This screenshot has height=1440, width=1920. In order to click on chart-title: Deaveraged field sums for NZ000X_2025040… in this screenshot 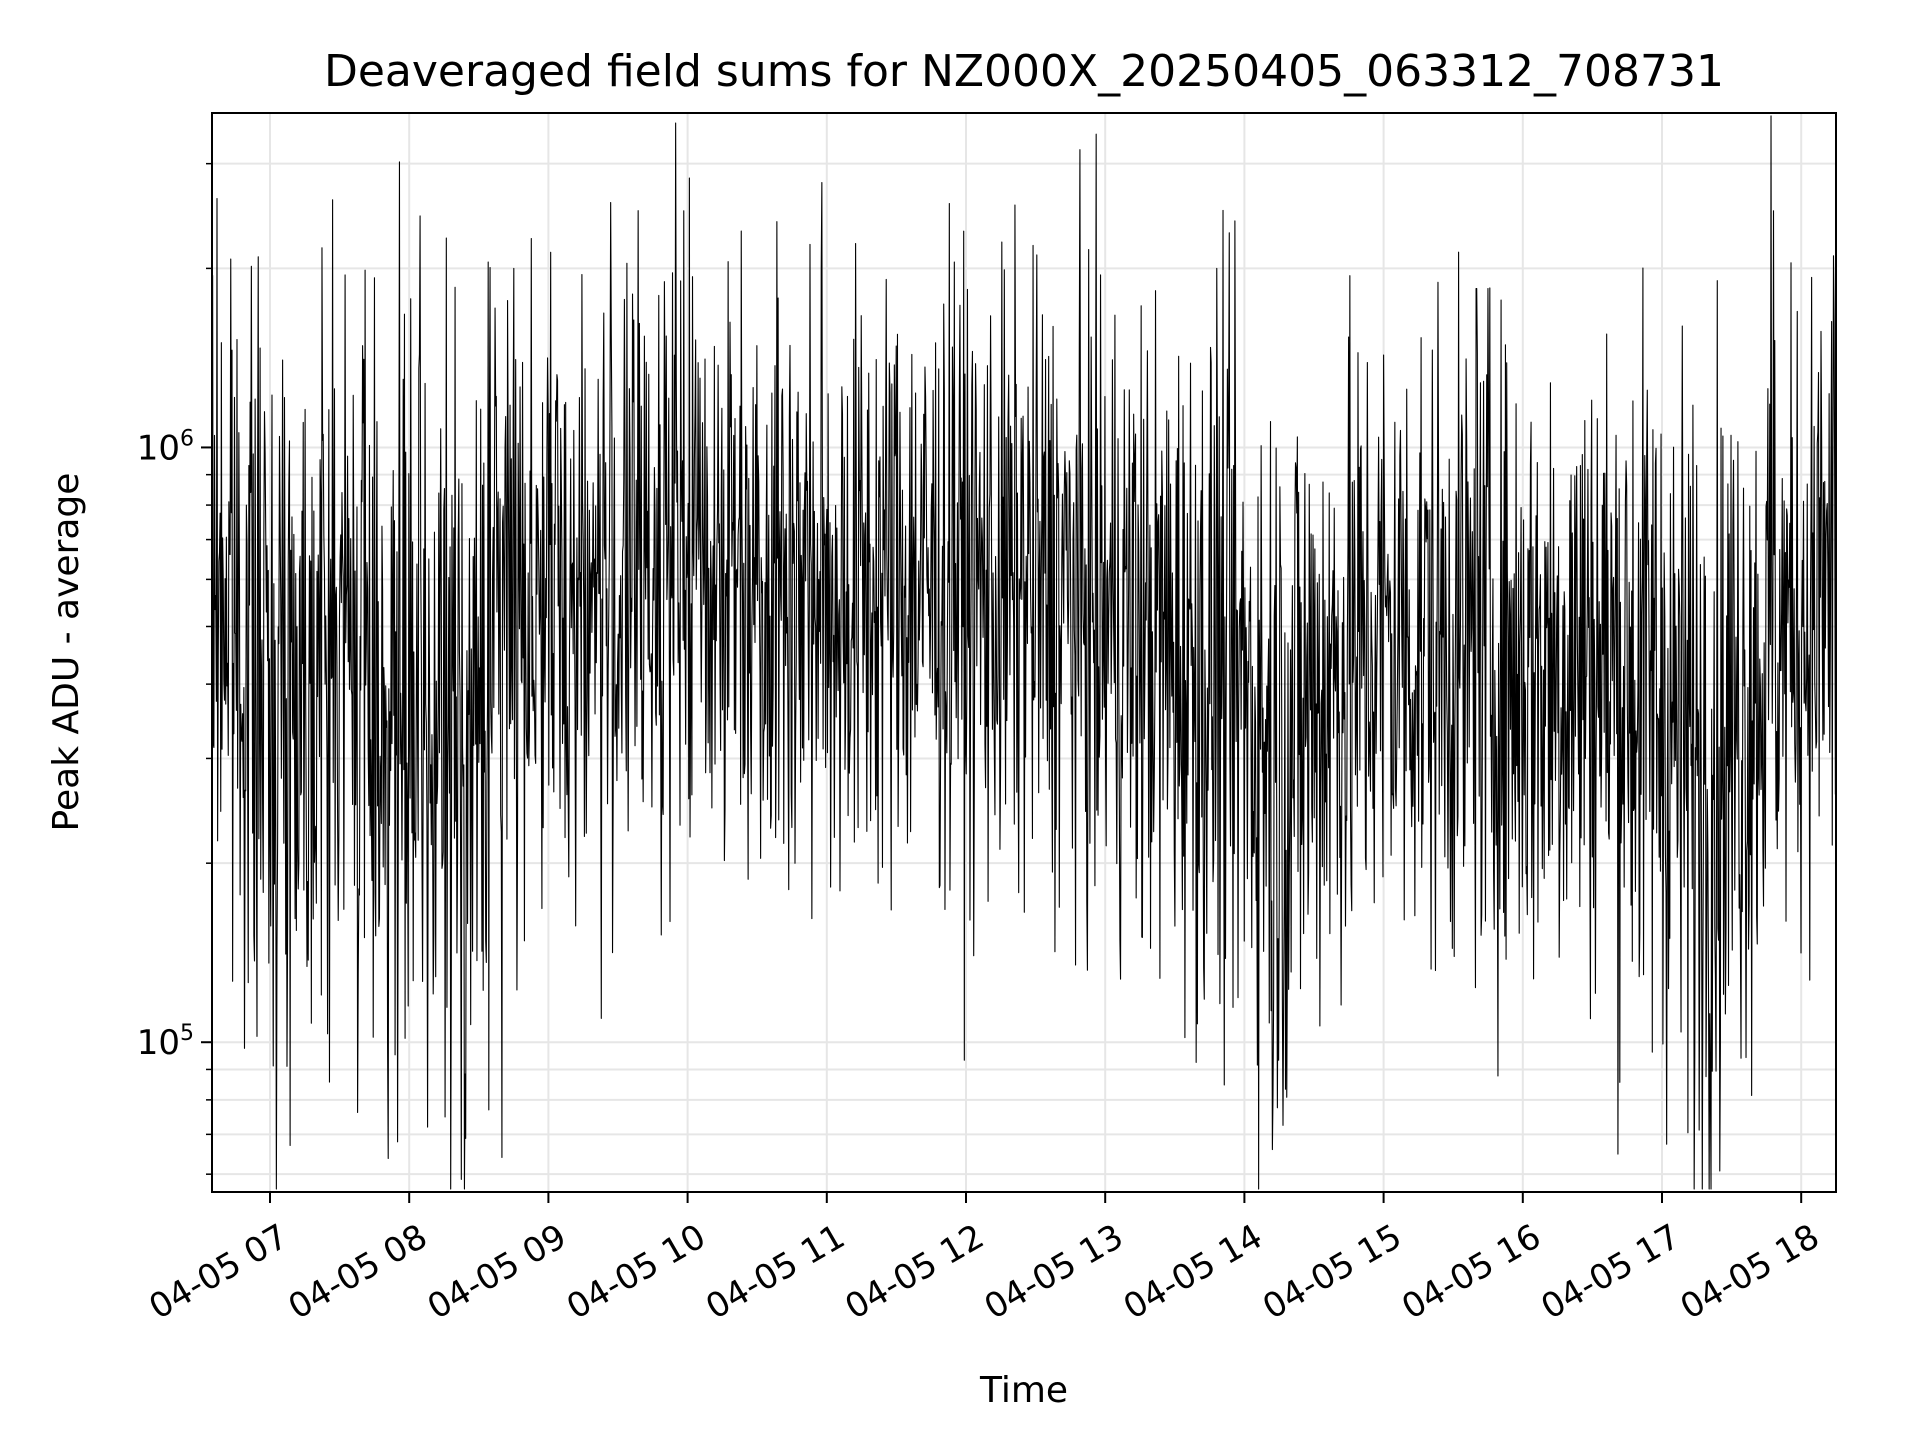, I will do `click(1024, 71)`.